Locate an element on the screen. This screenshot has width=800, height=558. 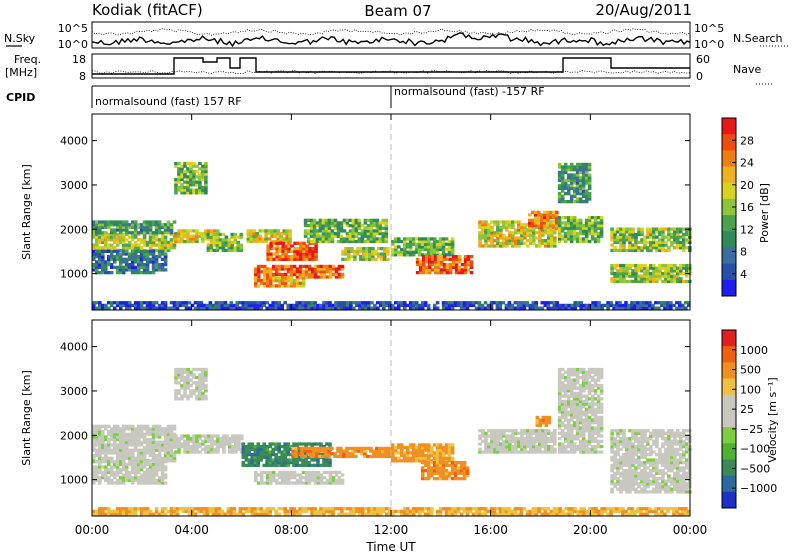
nsearch-tick-top: 10^5 is located at coordinates (709, 28).